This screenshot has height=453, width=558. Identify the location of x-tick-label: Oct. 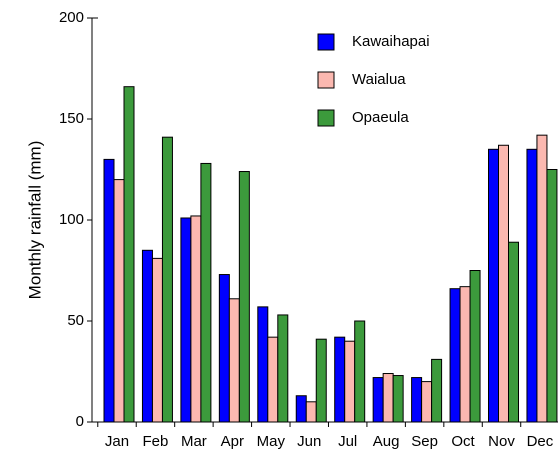
(463, 441).